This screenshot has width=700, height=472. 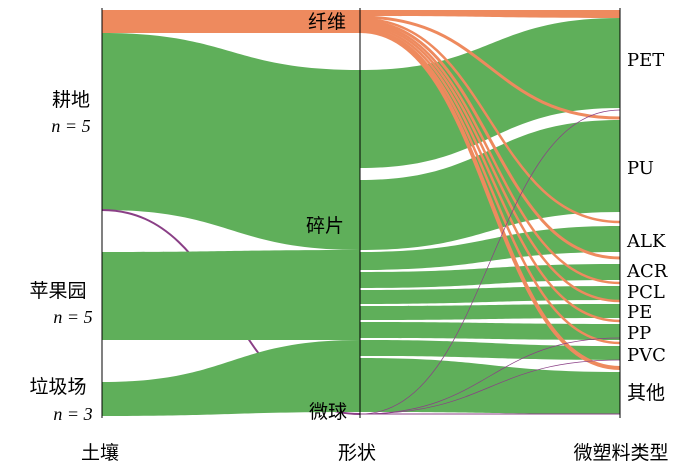 I want to click on plastic-node-label: PP, so click(x=639, y=333).